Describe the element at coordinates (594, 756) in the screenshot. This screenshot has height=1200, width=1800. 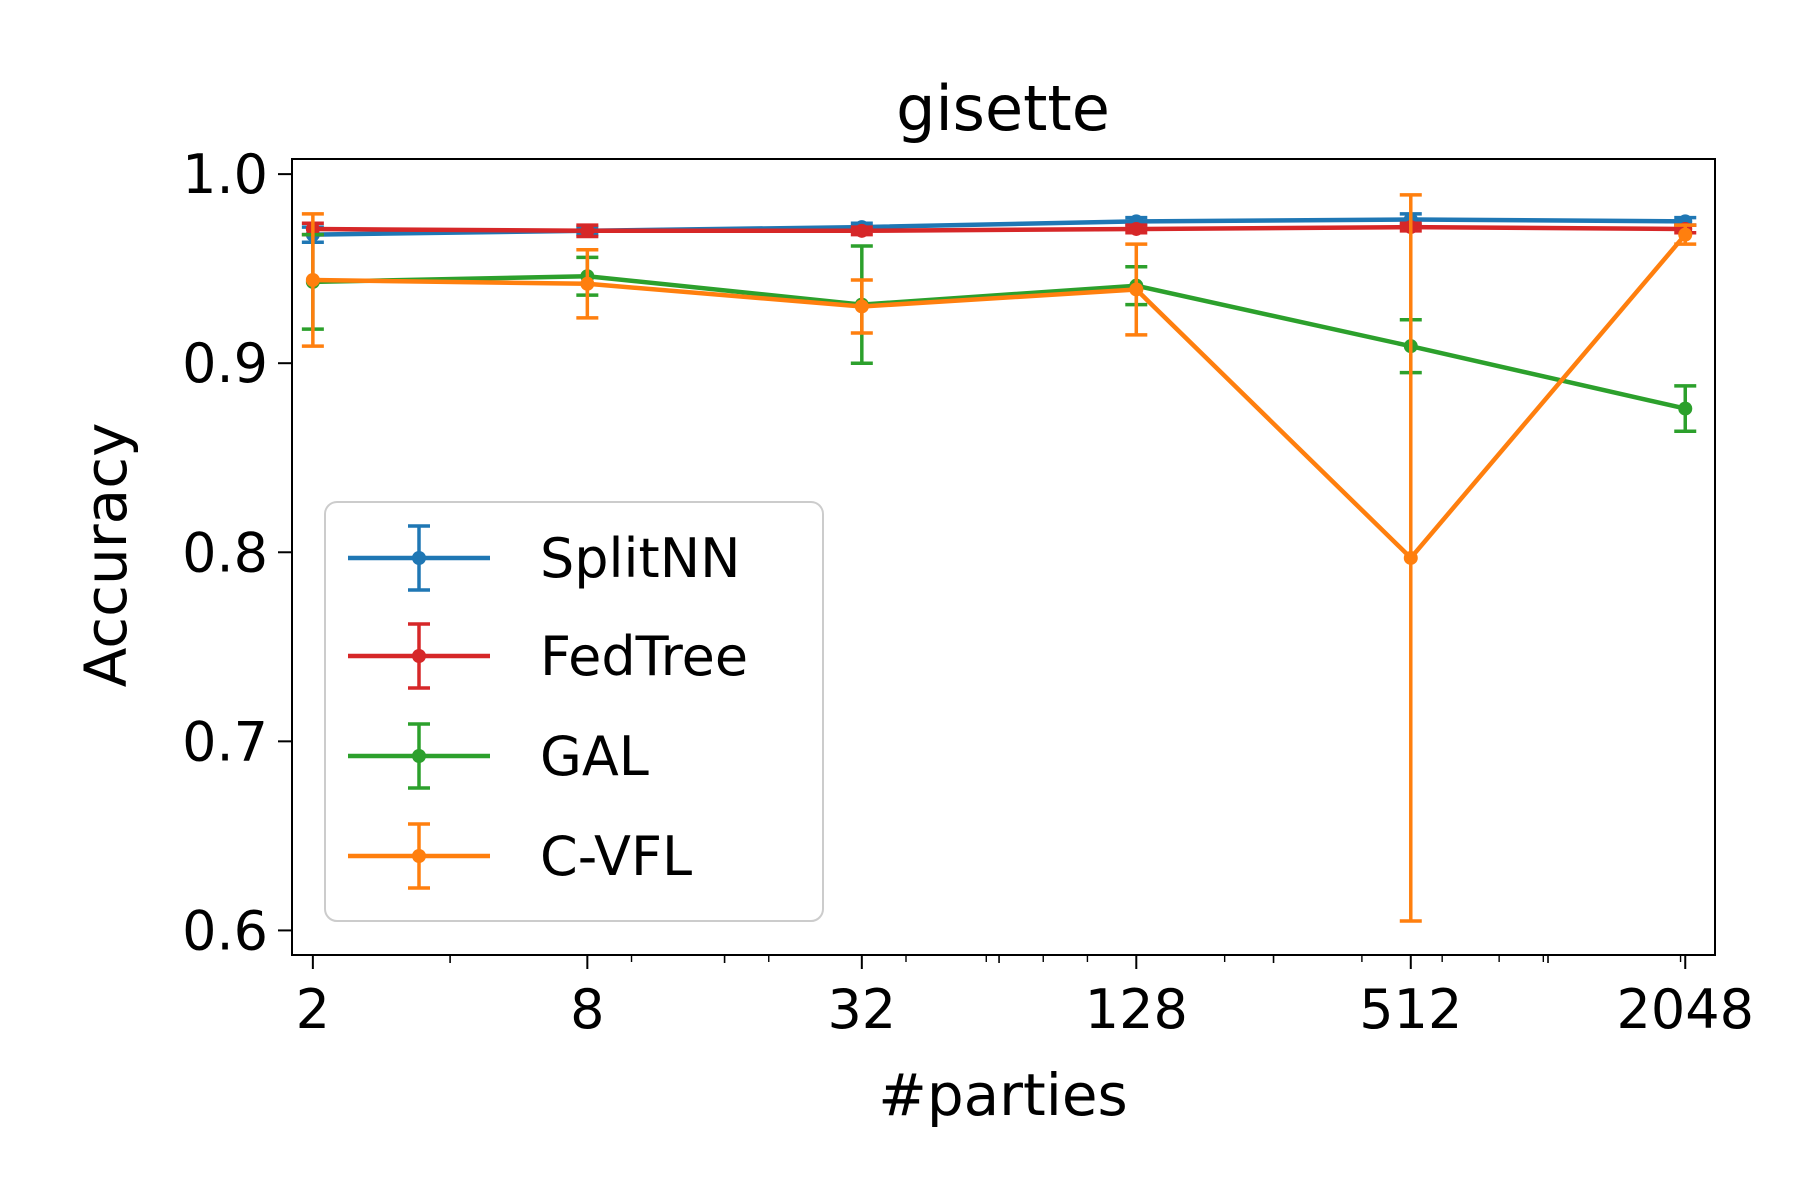
I see `legend-label: GAL` at that location.